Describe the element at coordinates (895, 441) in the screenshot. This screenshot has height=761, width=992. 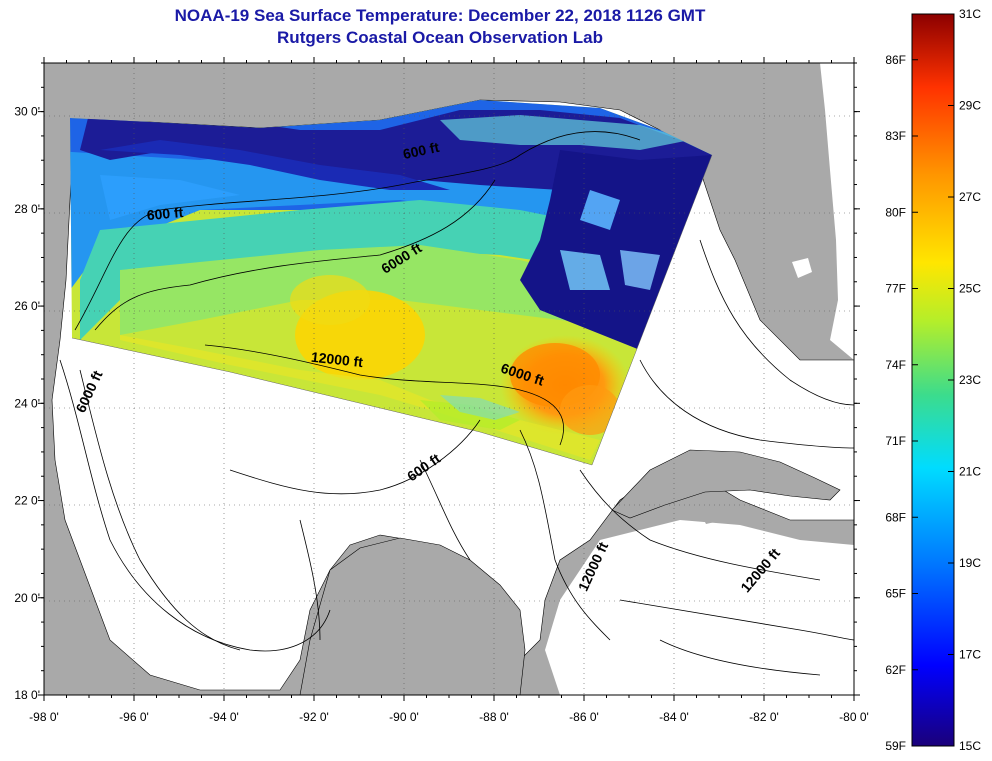
I see `colorbar-fahrenheit-label: 71F` at that location.